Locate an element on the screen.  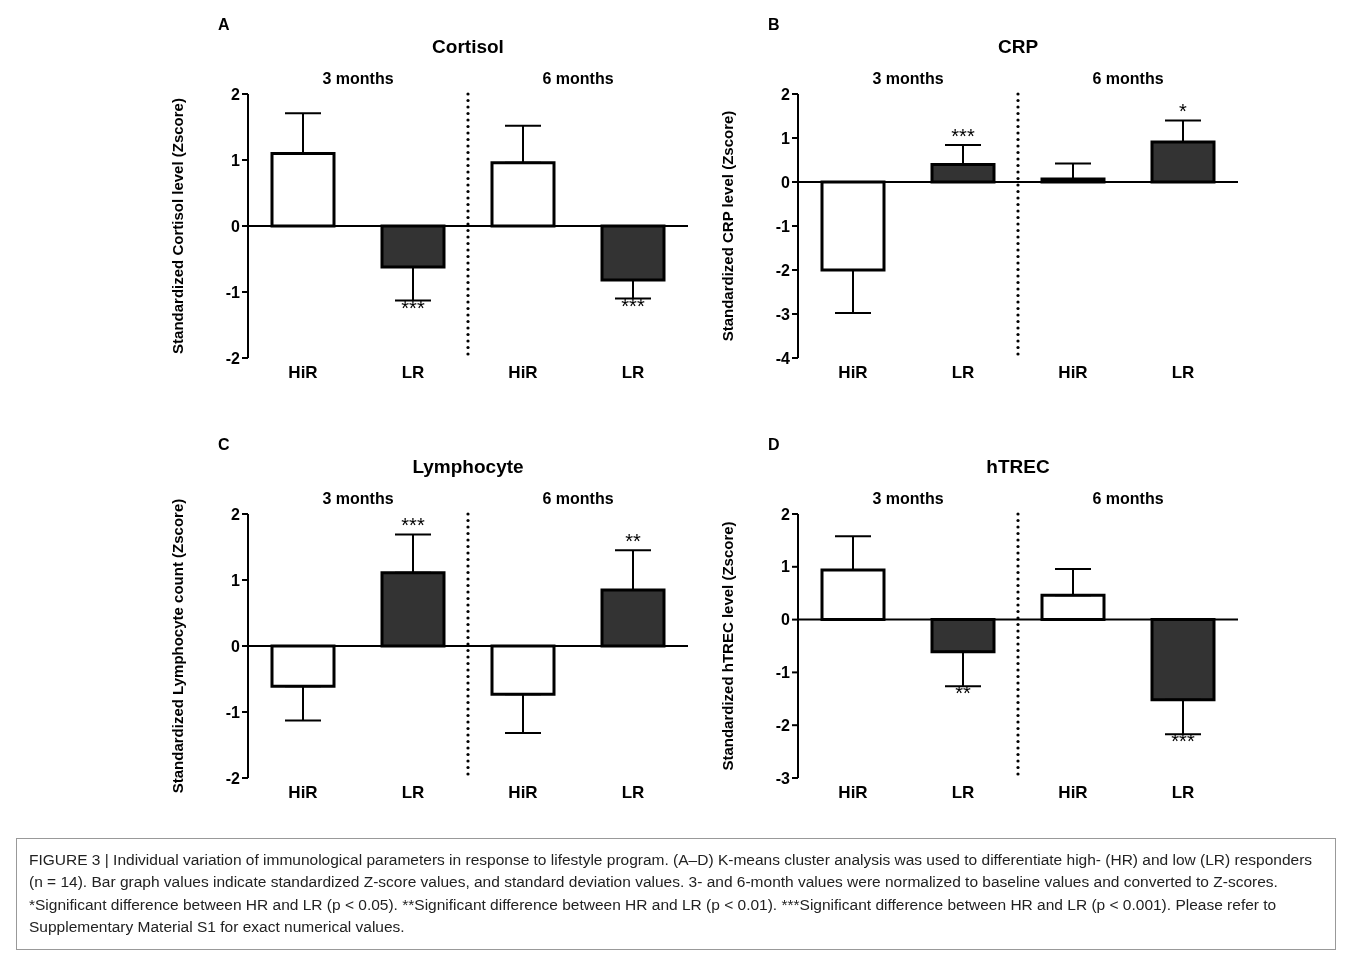
chart-title: hTREC is located at coordinates (1018, 467).